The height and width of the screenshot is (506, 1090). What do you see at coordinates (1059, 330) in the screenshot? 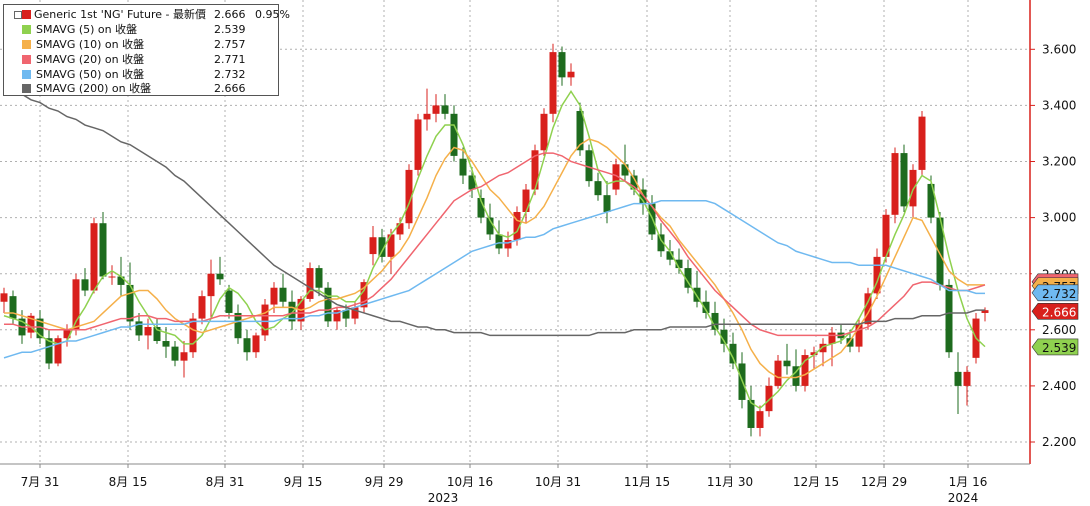
I see `y-tick-label: 2.600` at bounding box center [1059, 330].